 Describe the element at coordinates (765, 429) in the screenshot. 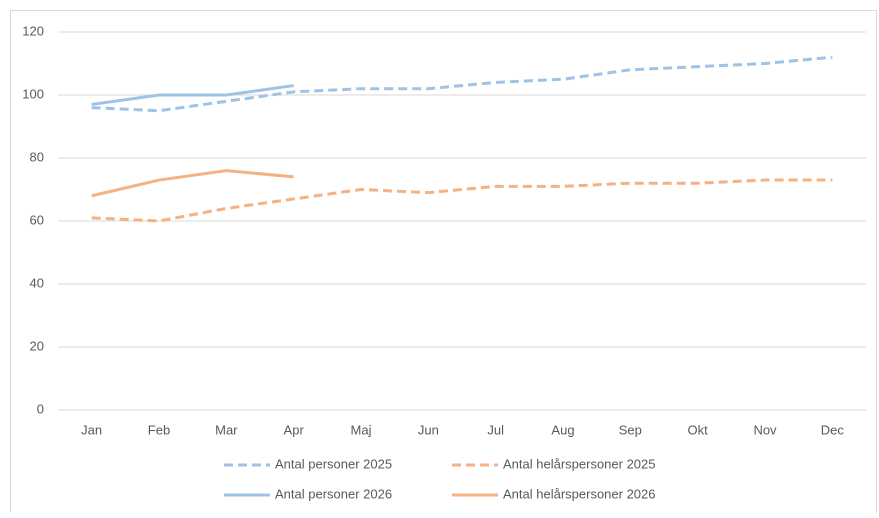

I see `x-tick-label: Nov` at that location.